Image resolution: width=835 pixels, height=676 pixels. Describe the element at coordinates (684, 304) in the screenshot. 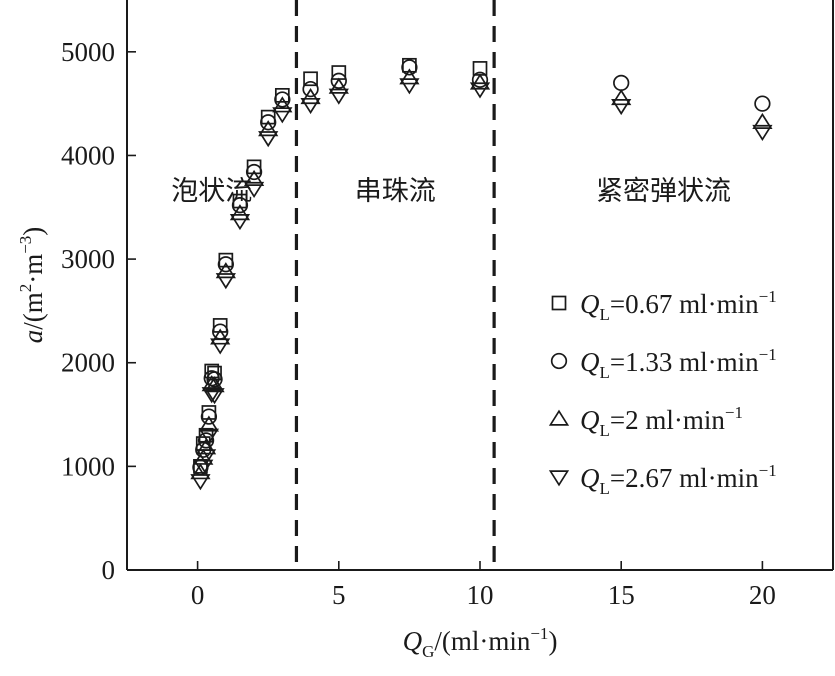

I see `legend-value: =0.67 ml·min` at that location.